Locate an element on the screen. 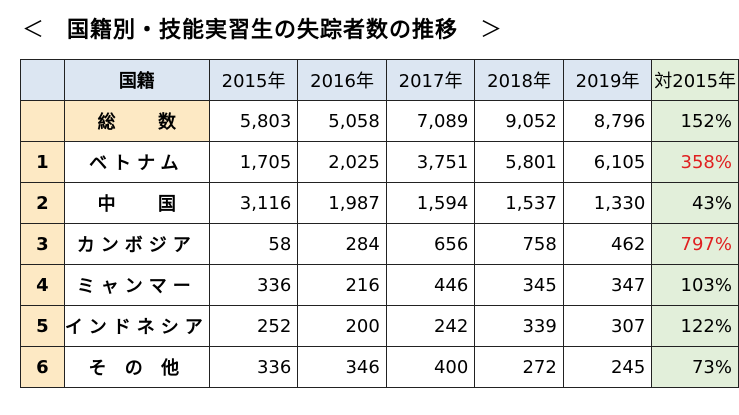 This screenshot has height=415, width=739. row-label: ベトナム is located at coordinates (136, 162).